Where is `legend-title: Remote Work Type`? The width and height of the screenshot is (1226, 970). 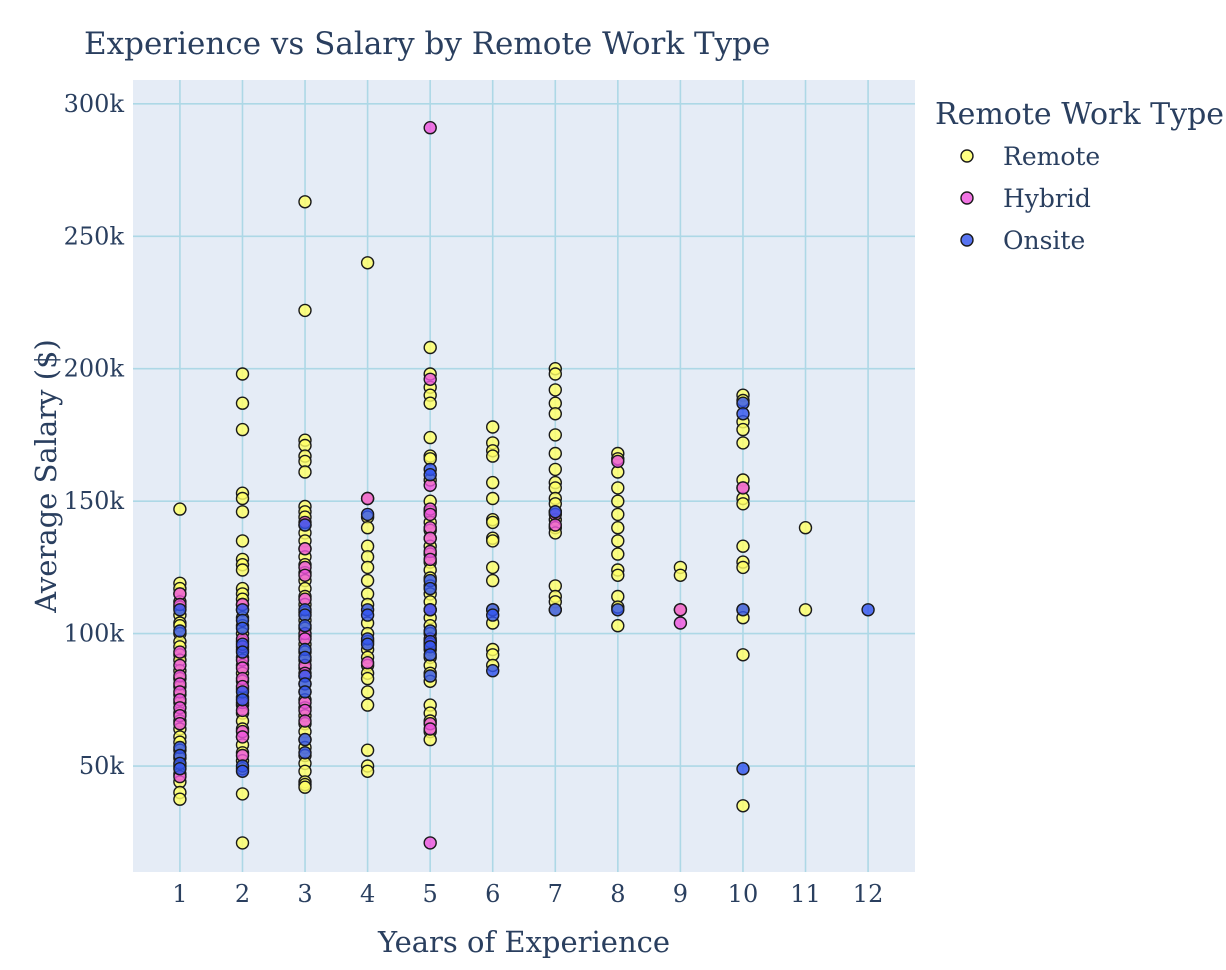
legend-title: Remote Work Type is located at coordinates (1079, 114).